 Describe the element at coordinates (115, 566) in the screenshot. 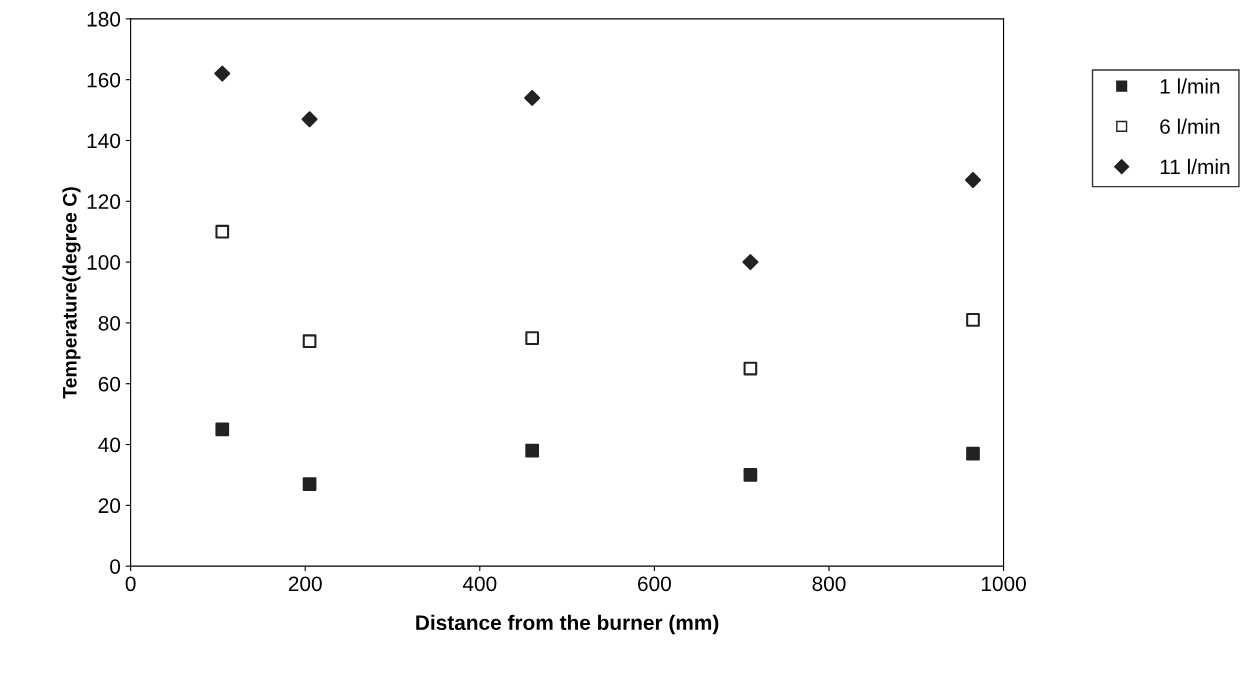

I see `y-tick-label: 0` at that location.